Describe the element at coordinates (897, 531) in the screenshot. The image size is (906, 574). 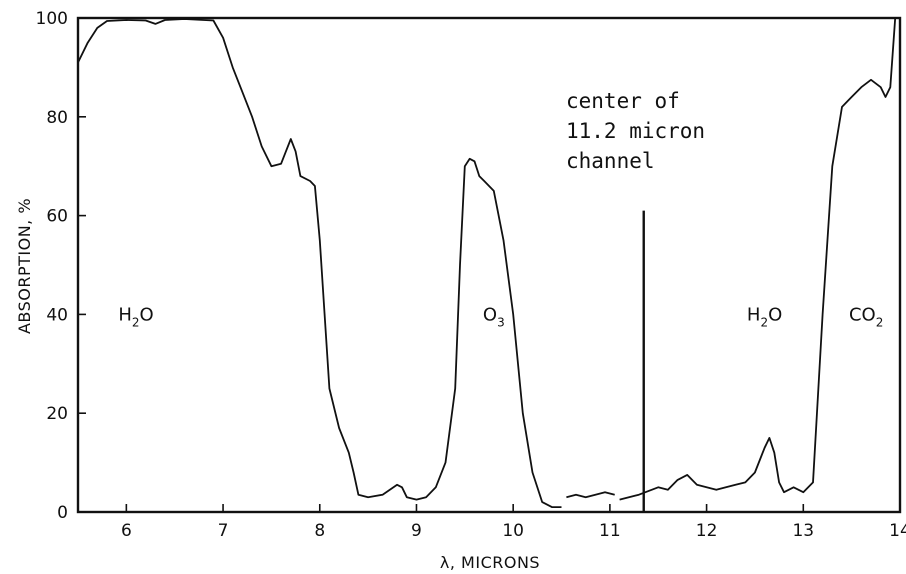
I see `x-tick-label: 14` at that location.